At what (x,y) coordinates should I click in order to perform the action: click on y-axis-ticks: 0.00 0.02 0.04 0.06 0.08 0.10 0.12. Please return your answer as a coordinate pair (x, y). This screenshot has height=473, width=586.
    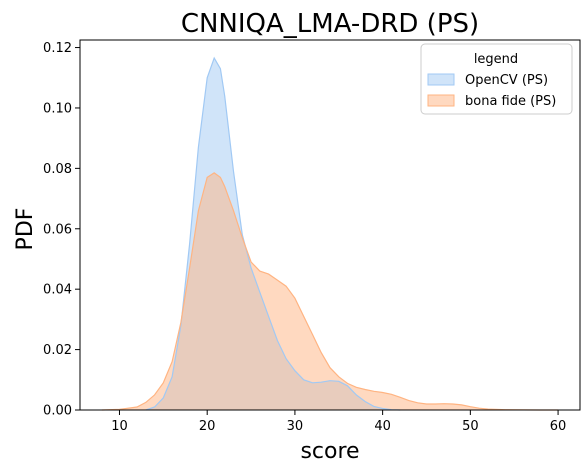
    Looking at the image, I should click on (61, 230).